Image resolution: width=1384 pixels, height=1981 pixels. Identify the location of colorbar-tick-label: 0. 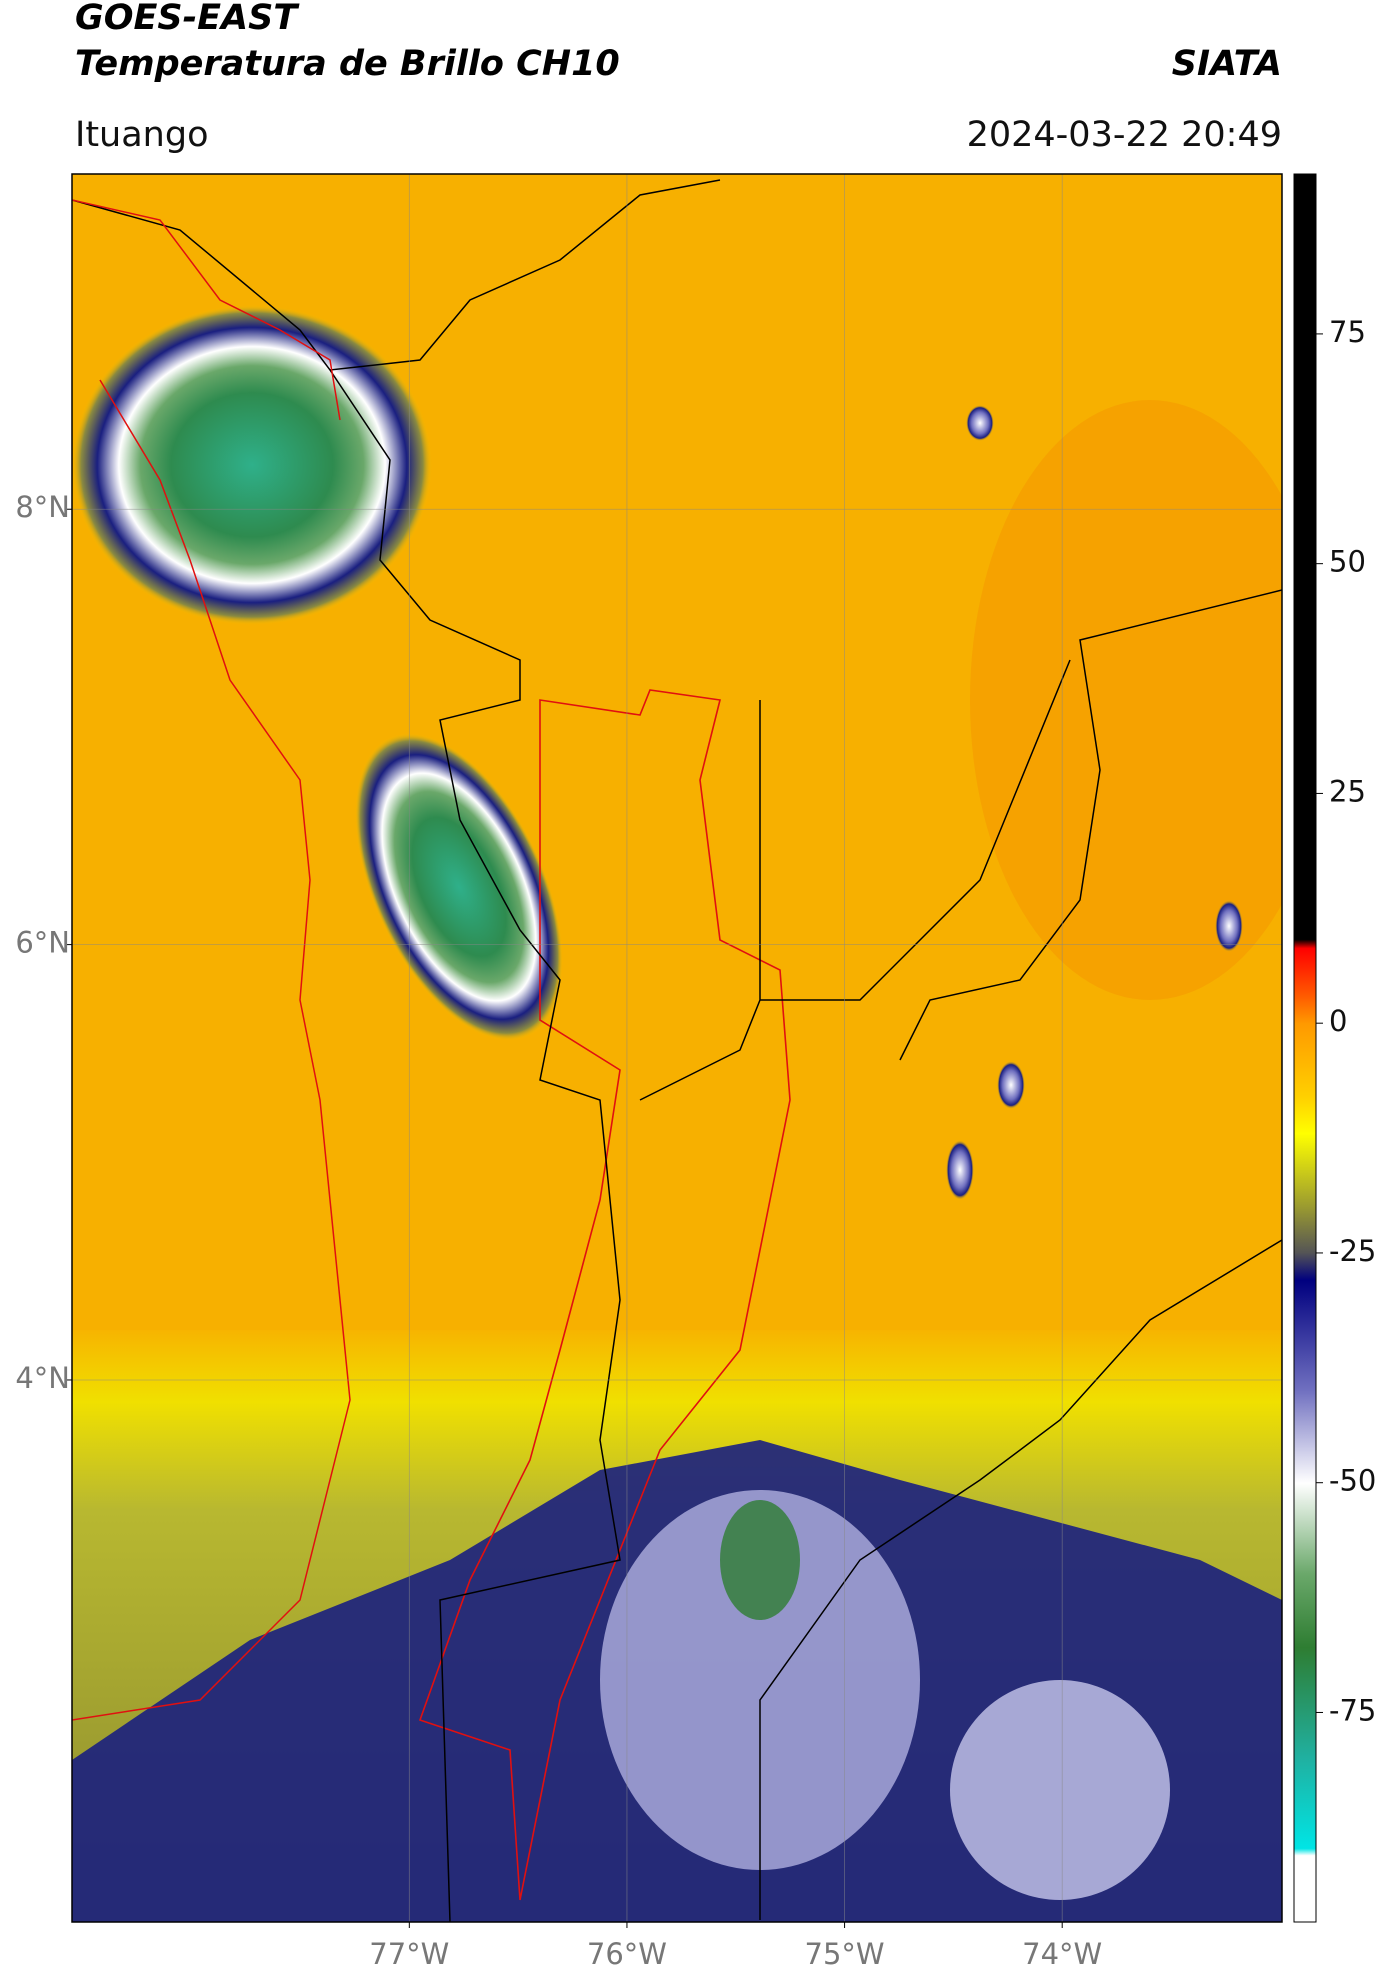
(1338, 1021).